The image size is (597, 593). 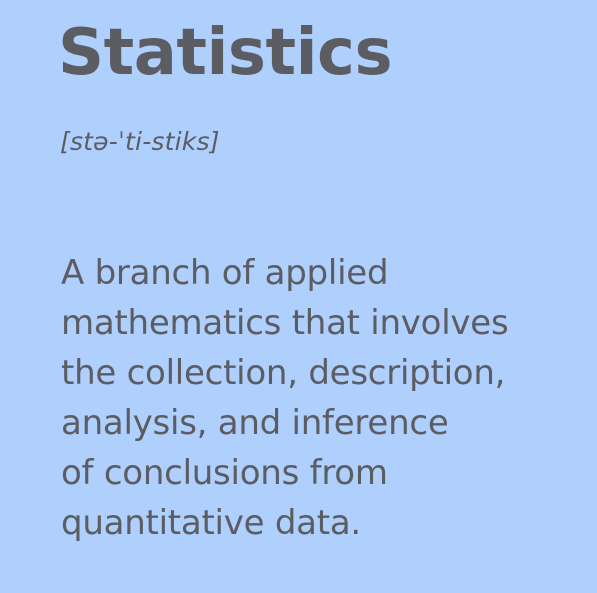 I want to click on term-title: Statistics, so click(x=225, y=53).